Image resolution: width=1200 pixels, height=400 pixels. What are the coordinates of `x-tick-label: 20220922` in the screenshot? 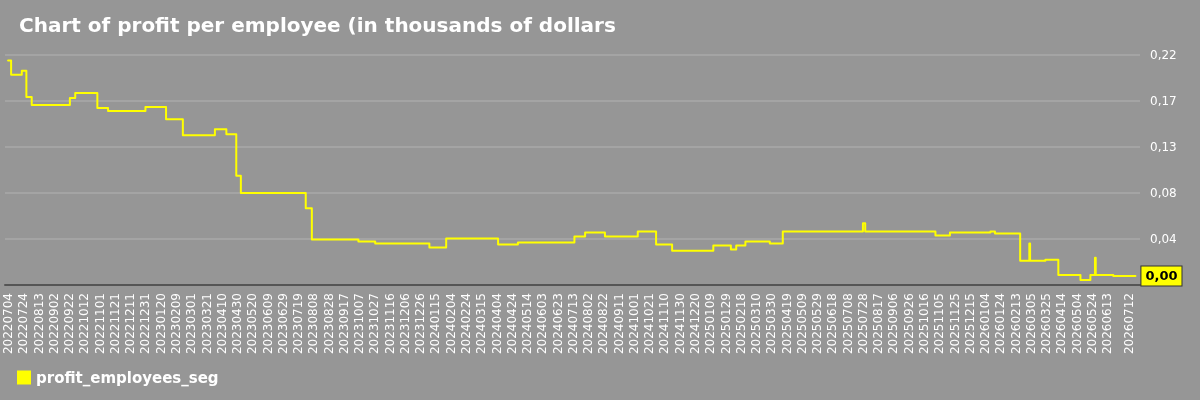 It's located at (69, 324).